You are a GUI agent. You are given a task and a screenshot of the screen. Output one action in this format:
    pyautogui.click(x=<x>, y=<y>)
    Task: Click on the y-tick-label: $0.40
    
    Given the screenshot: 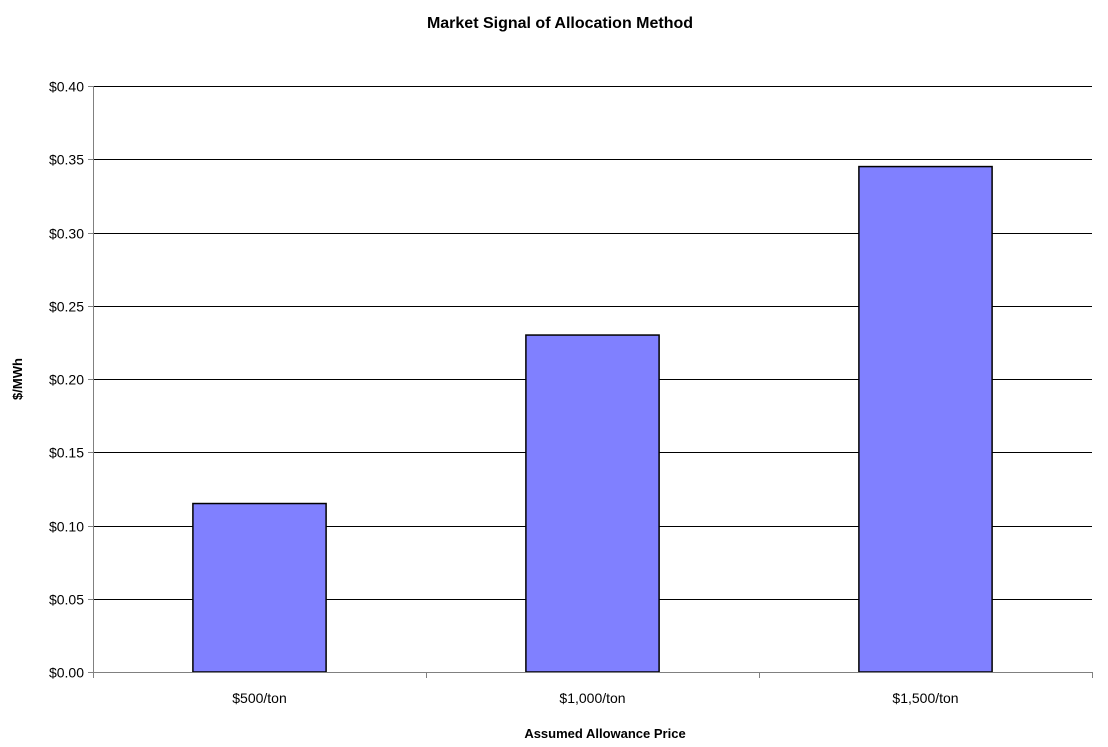 What is the action you would take?
    pyautogui.click(x=66, y=87)
    